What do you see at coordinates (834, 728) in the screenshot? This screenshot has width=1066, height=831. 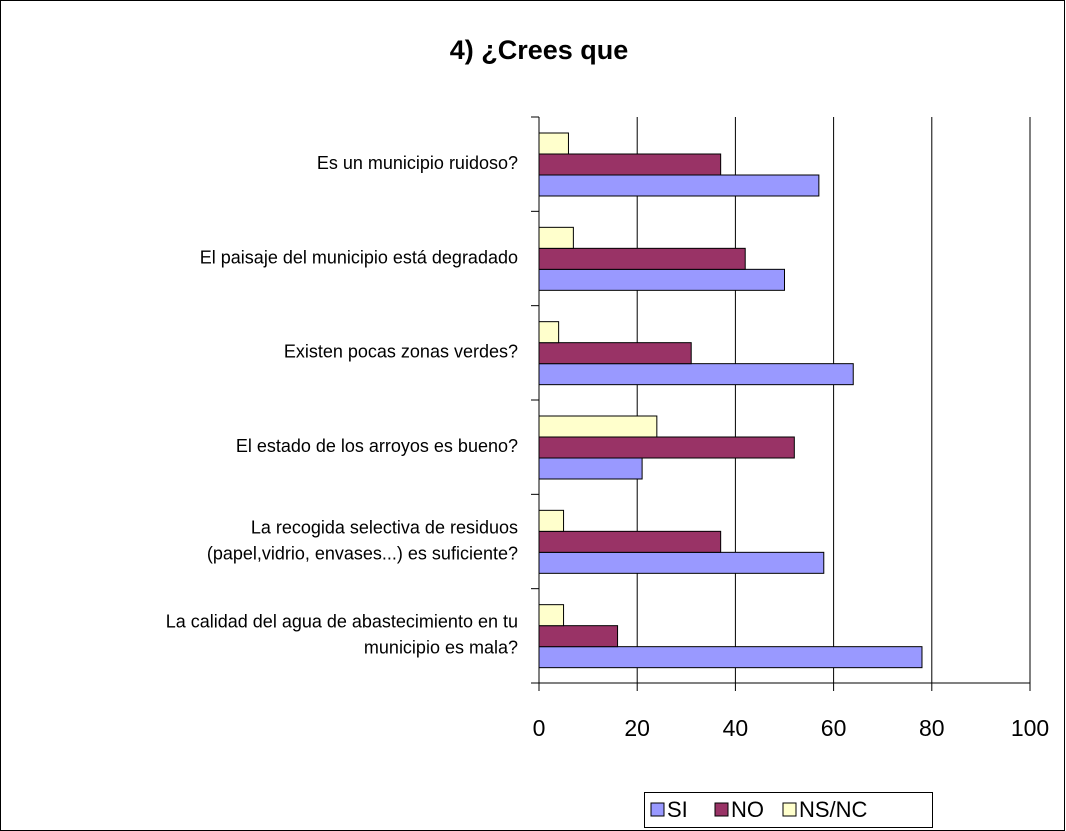 I see `x-tick-label: 60` at bounding box center [834, 728].